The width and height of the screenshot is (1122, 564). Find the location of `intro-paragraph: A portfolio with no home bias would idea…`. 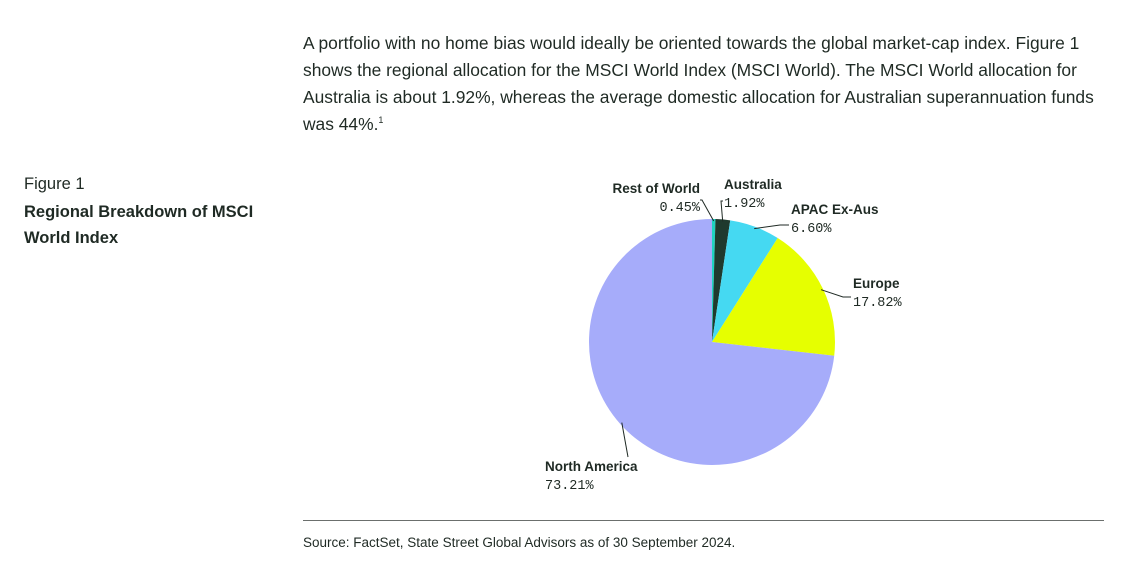

intro-paragraph: A portfolio with no home bias would idea… is located at coordinates (703, 84).